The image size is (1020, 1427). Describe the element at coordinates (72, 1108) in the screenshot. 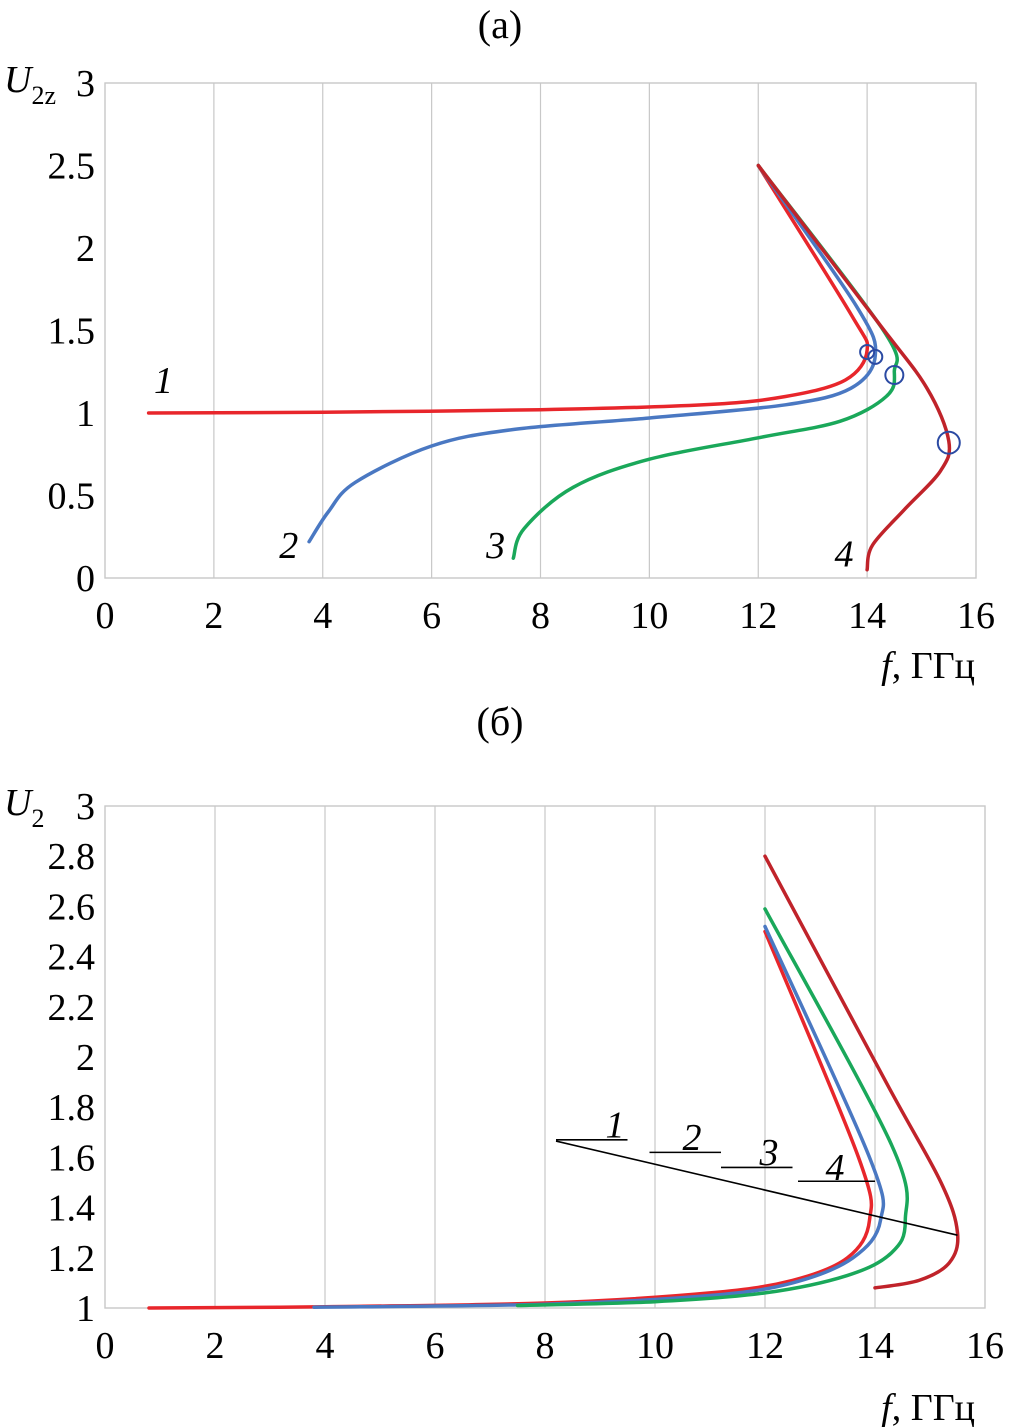

I see `y-tick-label: 1.8` at that location.